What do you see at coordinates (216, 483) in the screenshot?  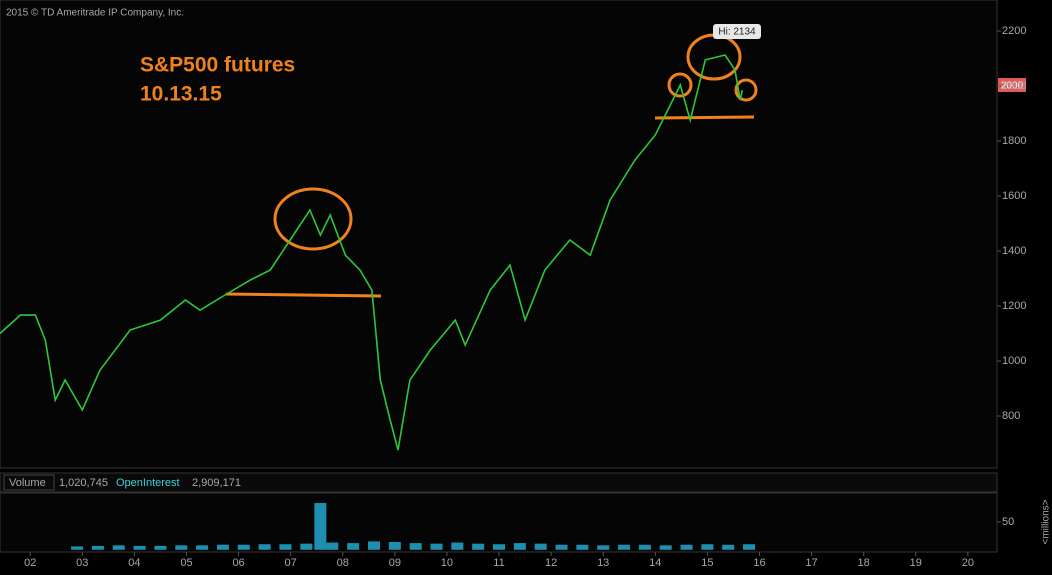 I see `oi-value: 2,909,171` at bounding box center [216, 483].